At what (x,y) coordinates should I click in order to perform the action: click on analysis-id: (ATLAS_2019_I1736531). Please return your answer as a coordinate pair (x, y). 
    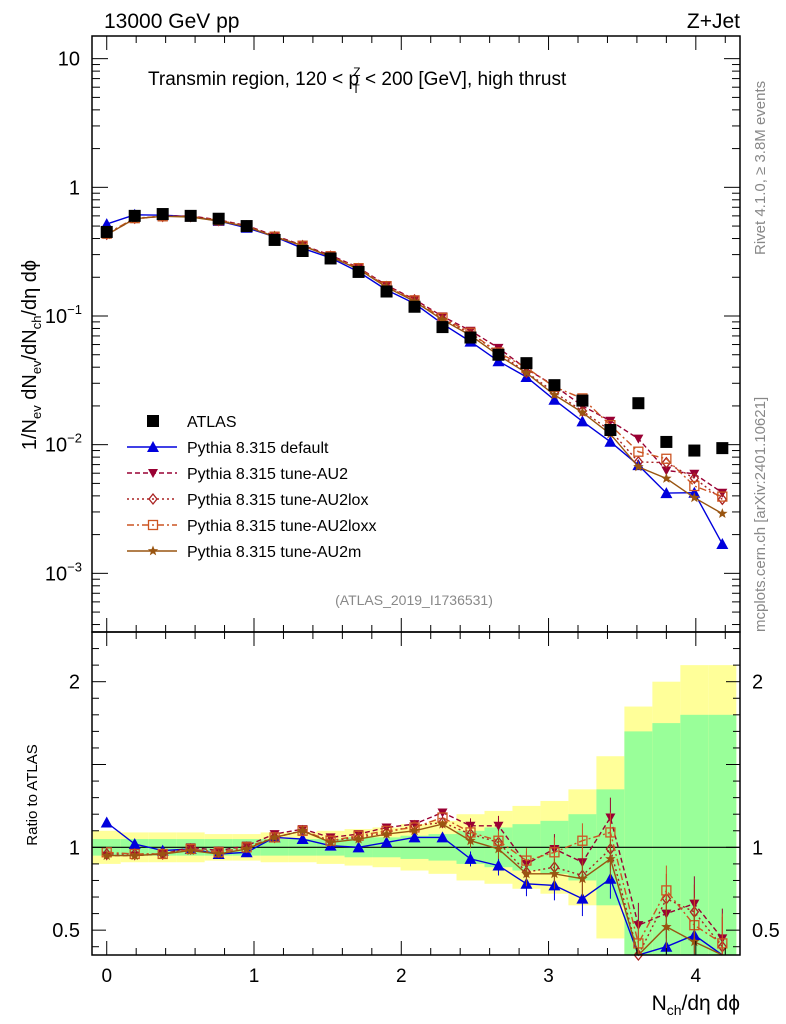
    Looking at the image, I should click on (414, 600).